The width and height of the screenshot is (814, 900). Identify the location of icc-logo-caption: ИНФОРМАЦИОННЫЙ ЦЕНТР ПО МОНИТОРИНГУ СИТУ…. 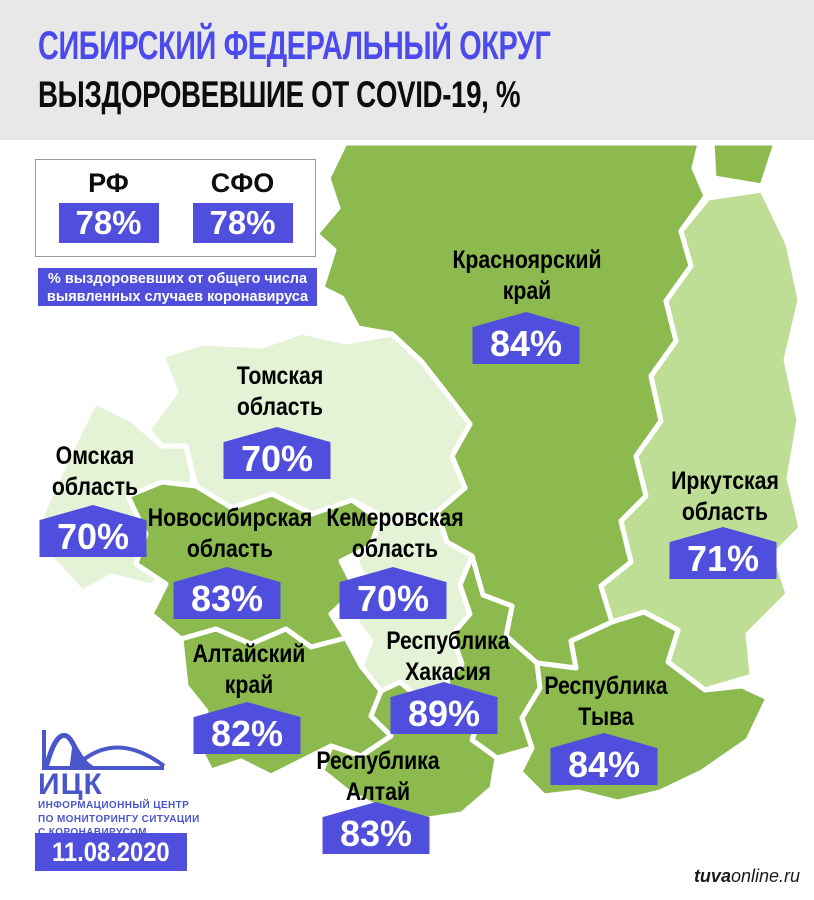
(119, 819).